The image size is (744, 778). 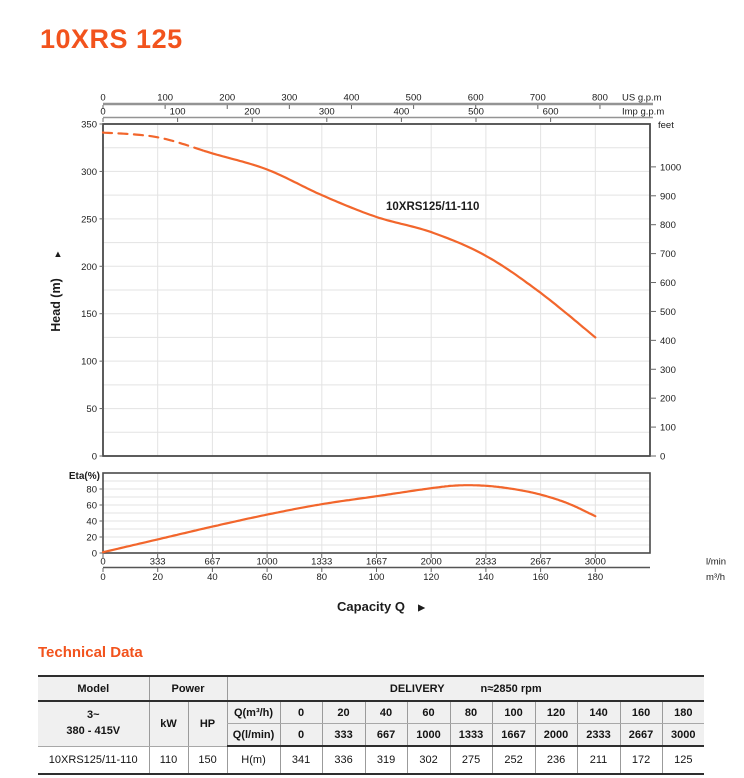 I want to click on q-m3h-value: 100, so click(x=513, y=712).